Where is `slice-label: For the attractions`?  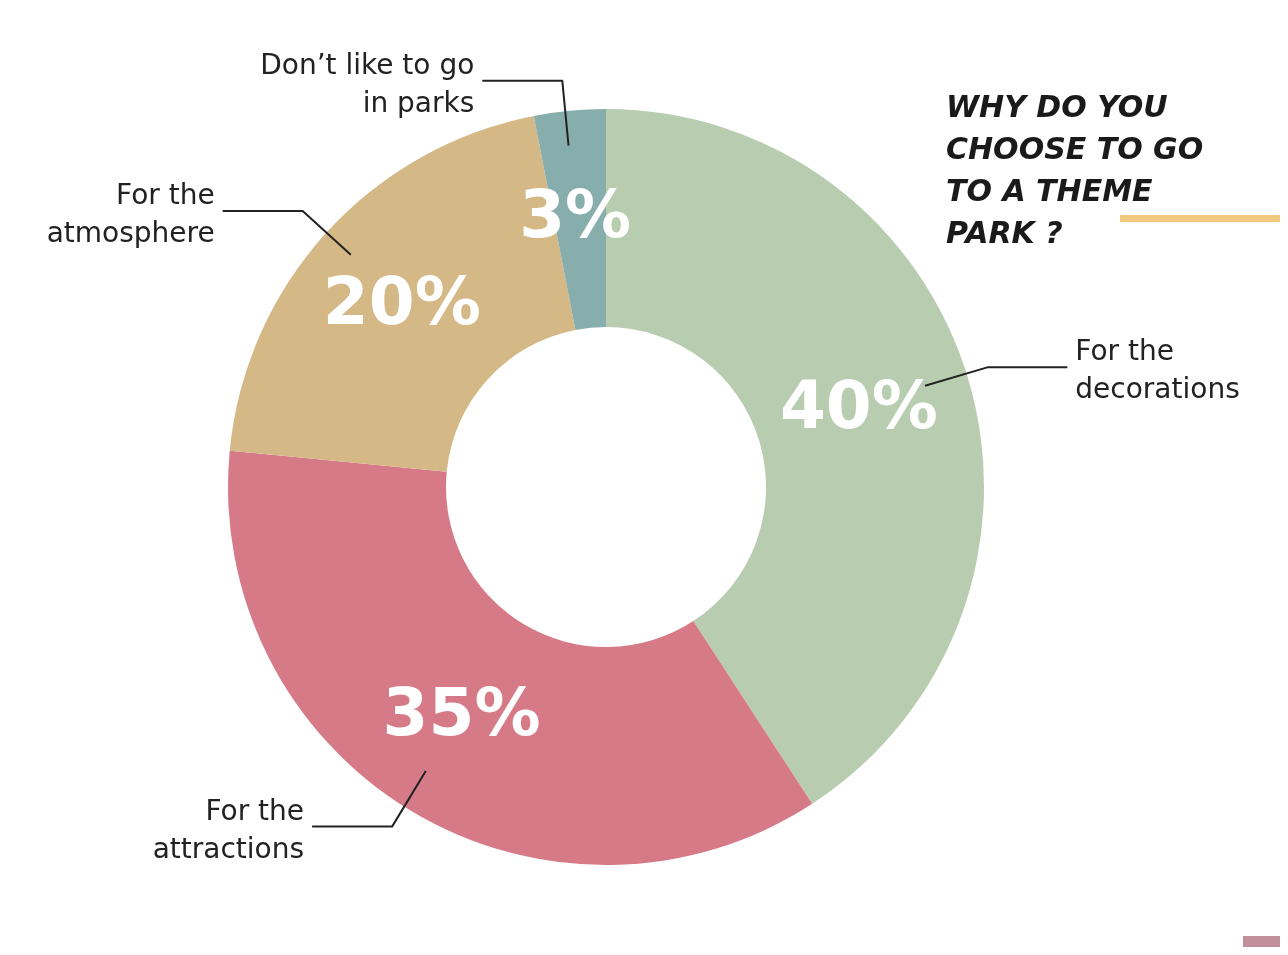 slice-label: For the attractions is located at coordinates (228, 829).